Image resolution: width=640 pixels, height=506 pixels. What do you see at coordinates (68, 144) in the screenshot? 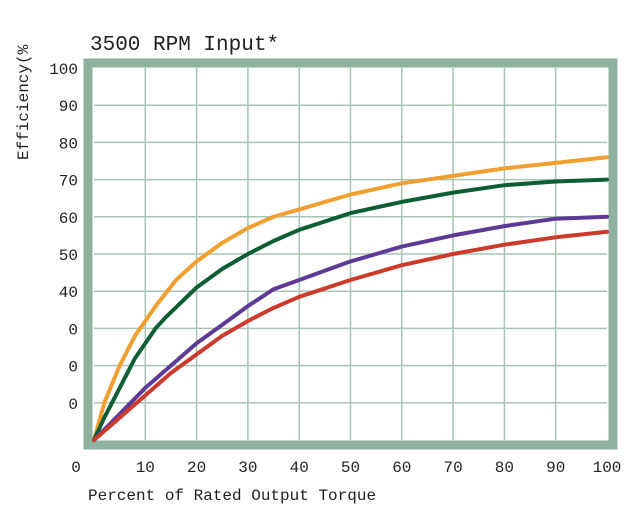
I see `y-tick-label: 80` at bounding box center [68, 144].